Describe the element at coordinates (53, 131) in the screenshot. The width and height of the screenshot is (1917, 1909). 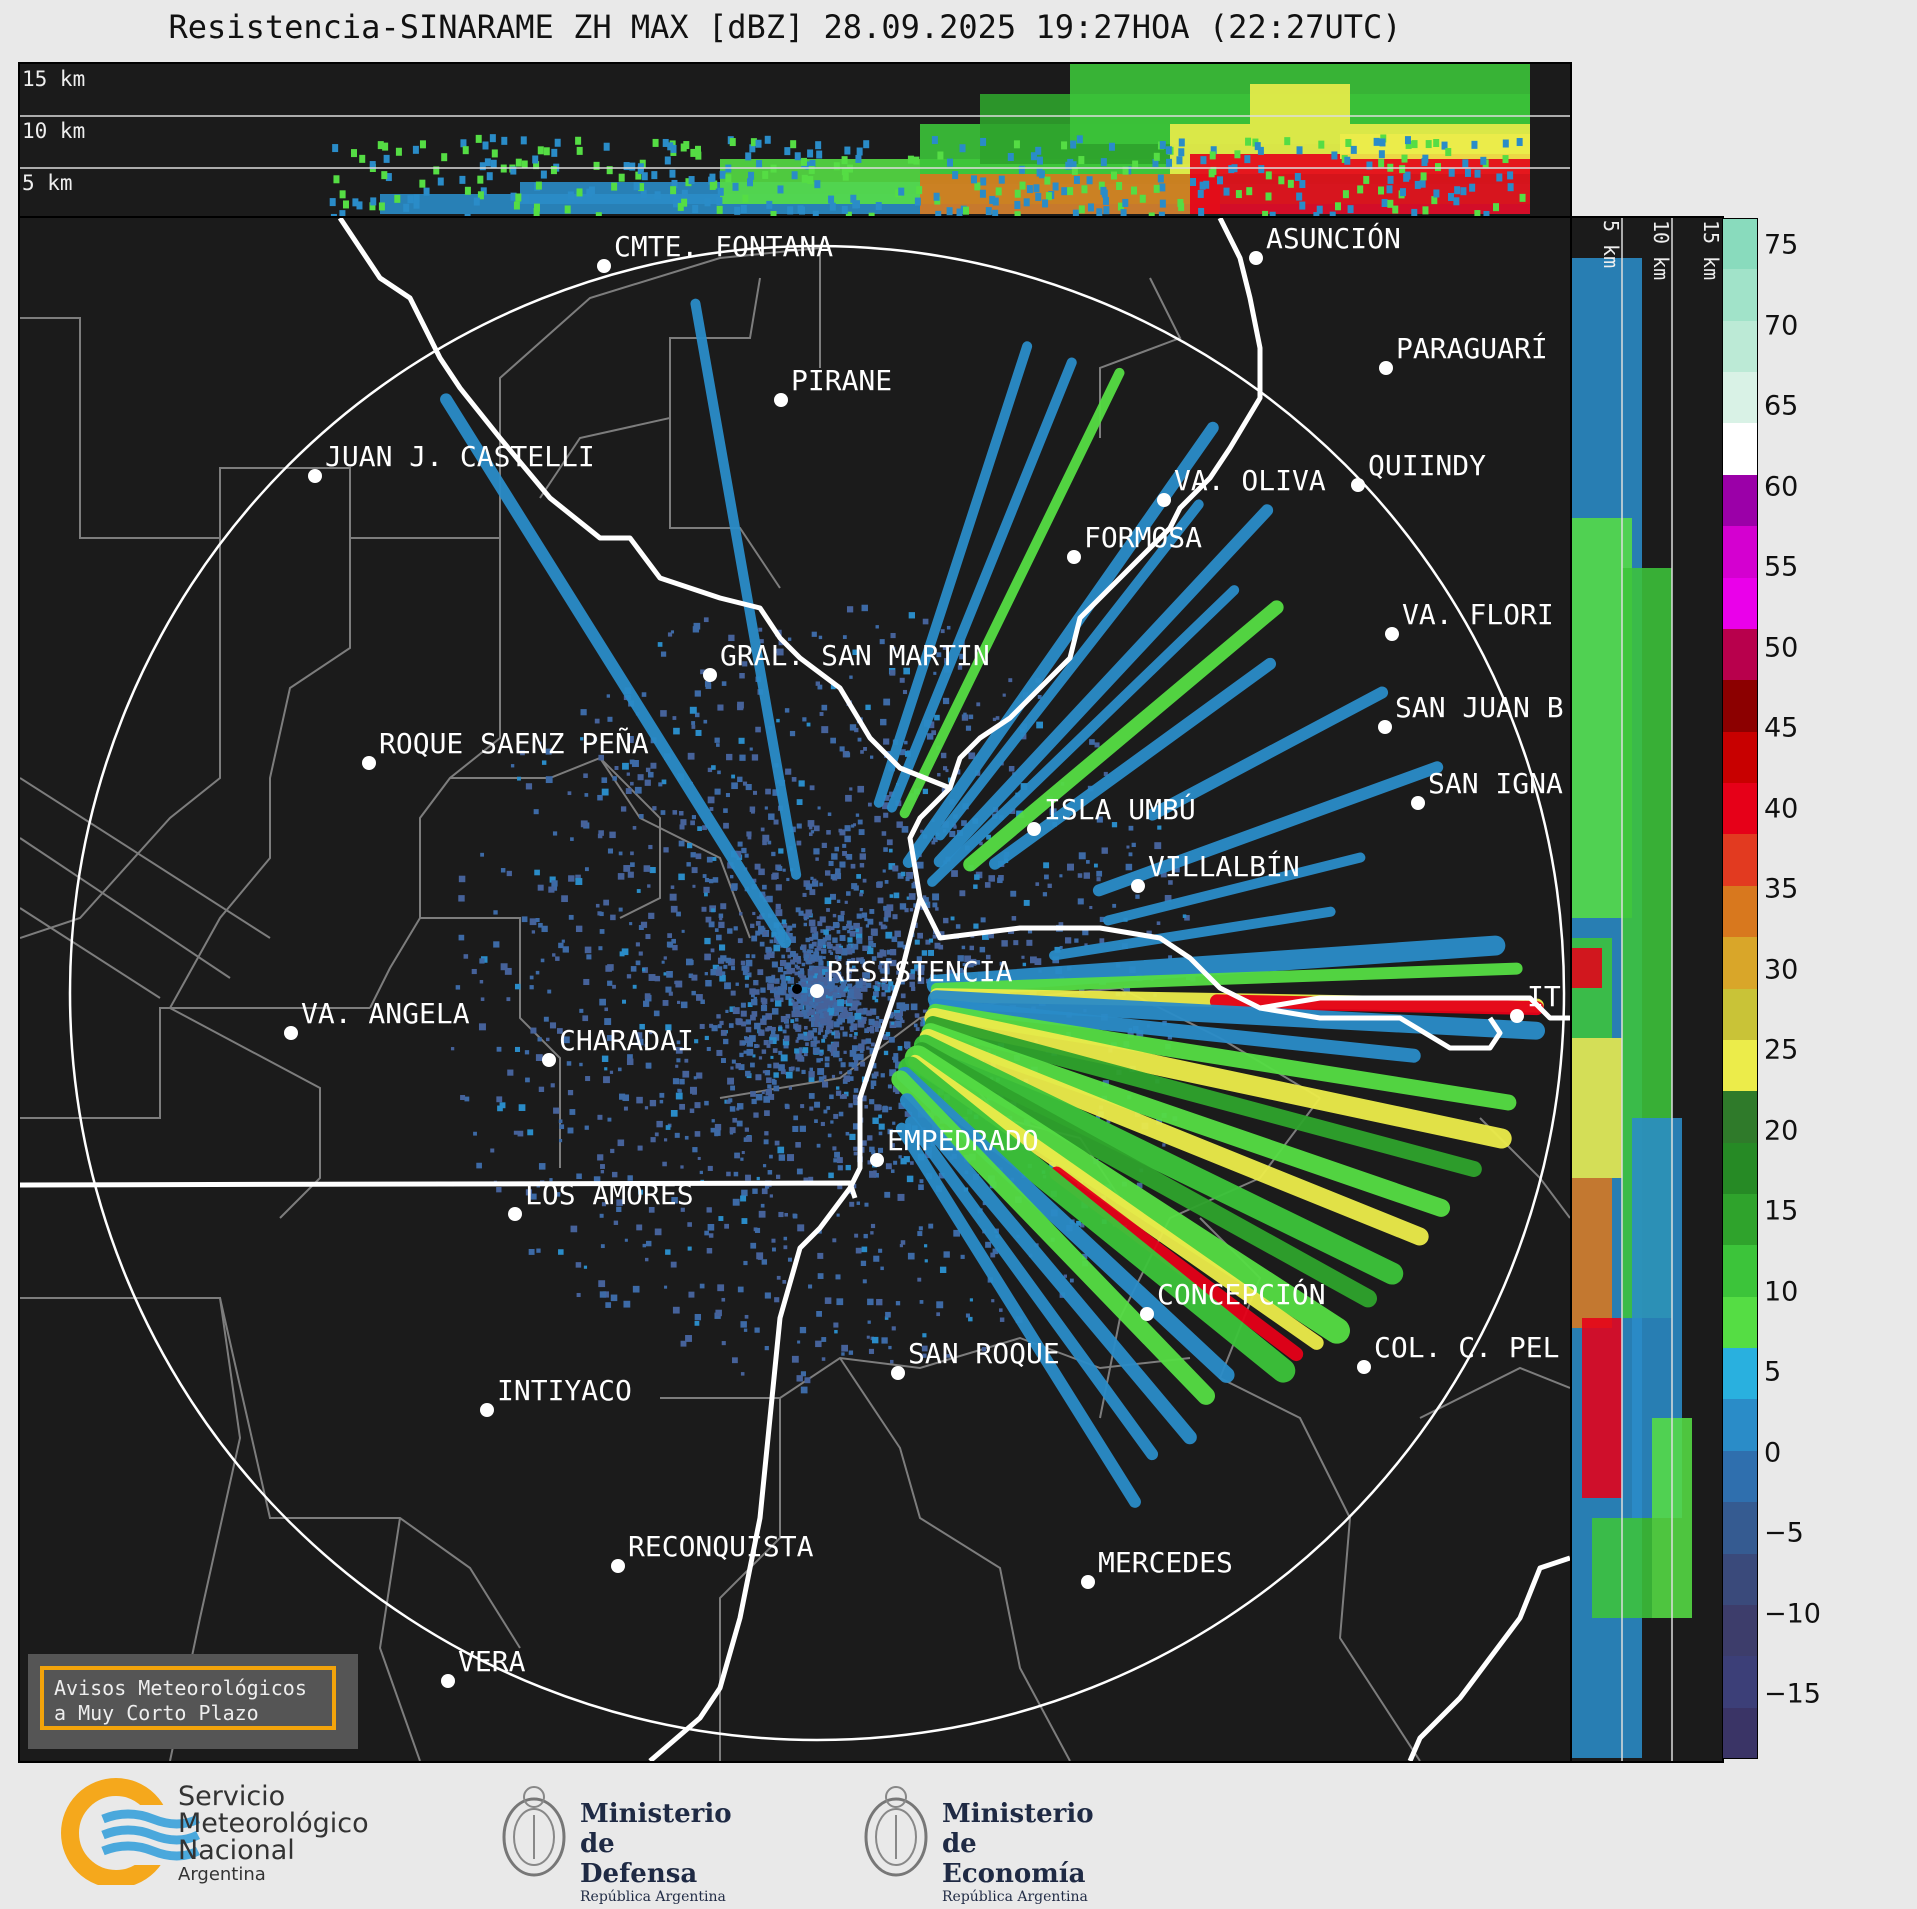
I see `height-label-10: 10 km` at that location.